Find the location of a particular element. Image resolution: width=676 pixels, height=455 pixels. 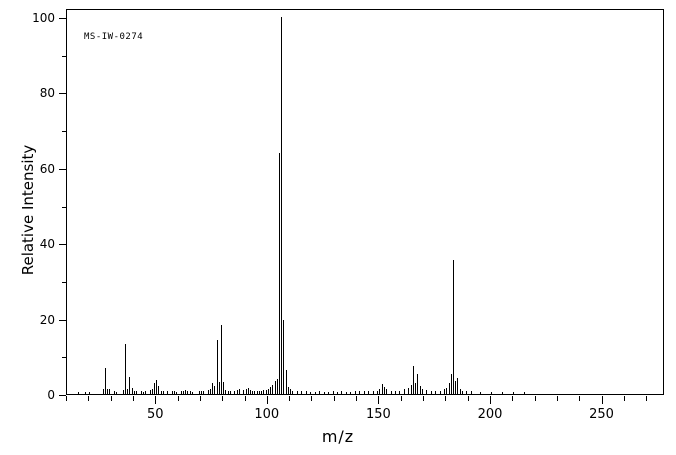

y-tick-label: 0 is located at coordinates (51, 395).